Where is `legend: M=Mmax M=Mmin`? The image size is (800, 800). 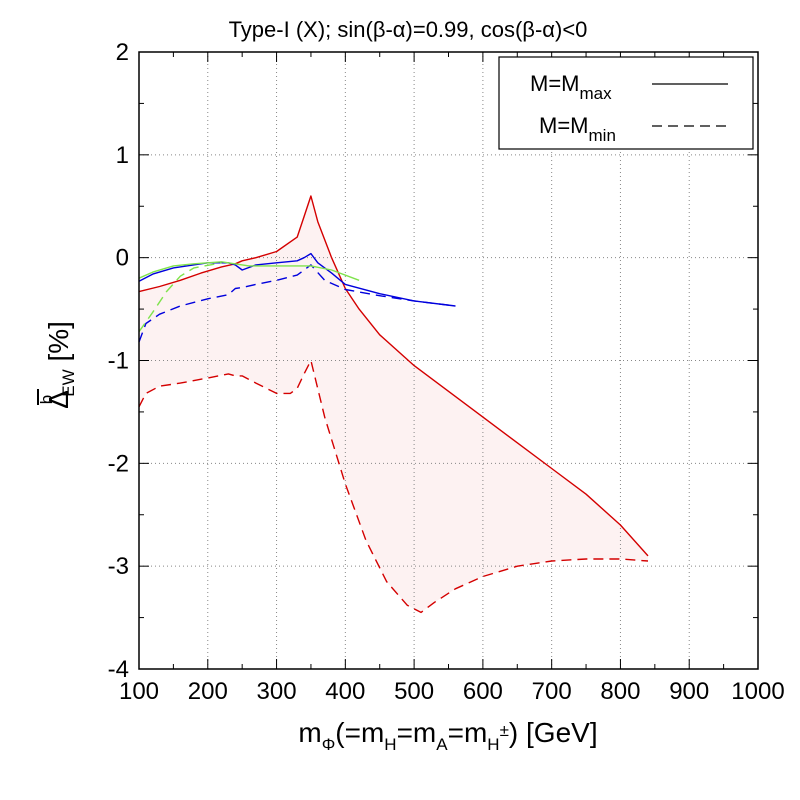 legend: M=Mmax M=Mmin is located at coordinates (626, 103).